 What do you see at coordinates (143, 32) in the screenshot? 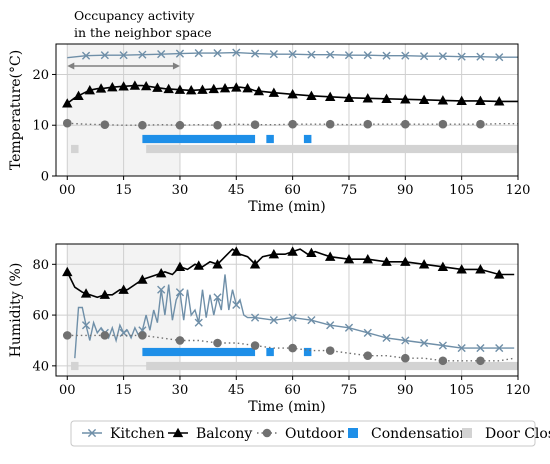
I see `annotation-line-2: in the neighbor space` at bounding box center [143, 32].